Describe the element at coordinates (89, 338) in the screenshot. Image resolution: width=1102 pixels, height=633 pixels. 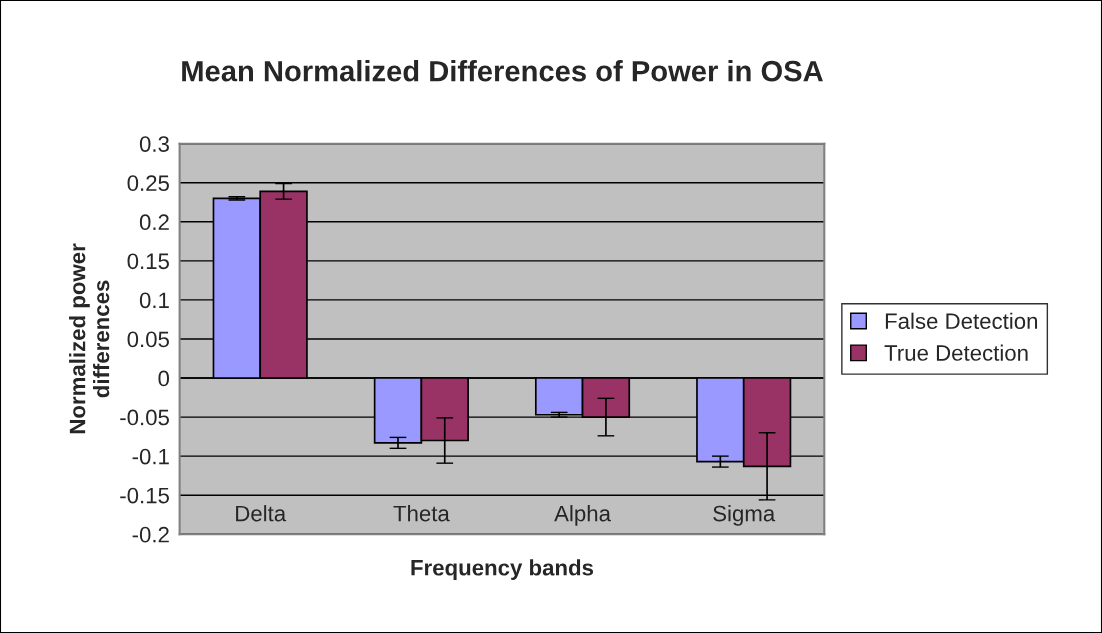
I see `y-axis-title: Normalized power differences` at that location.